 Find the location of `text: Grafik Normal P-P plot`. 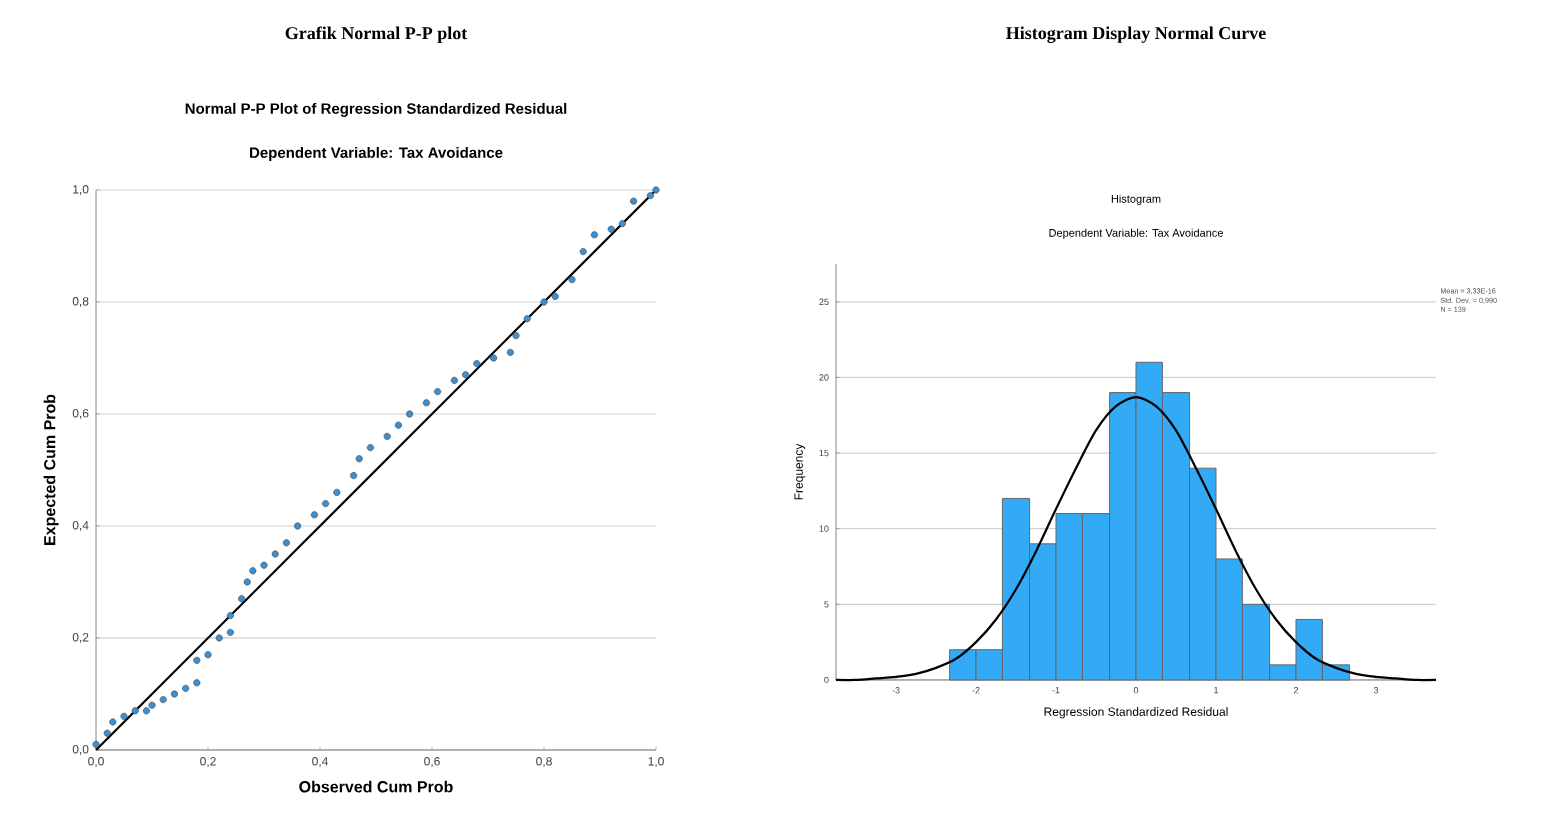

text: Grafik Normal P-P plot is located at coordinates (376, 34).